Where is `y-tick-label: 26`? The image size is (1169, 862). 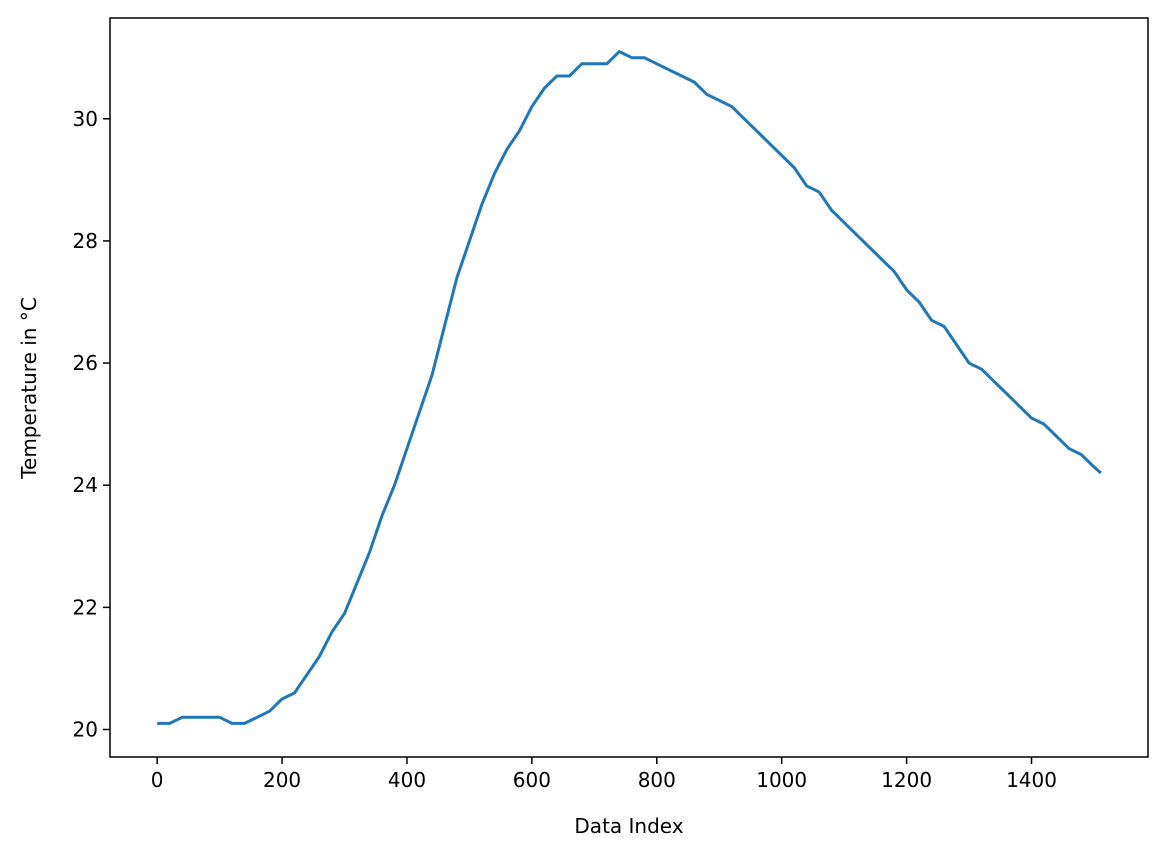
y-tick-label: 26 is located at coordinates (85, 363).